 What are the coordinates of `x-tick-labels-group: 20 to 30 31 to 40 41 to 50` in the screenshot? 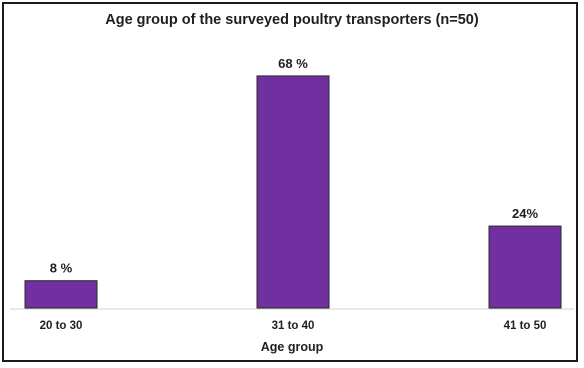 It's located at (293, 326).